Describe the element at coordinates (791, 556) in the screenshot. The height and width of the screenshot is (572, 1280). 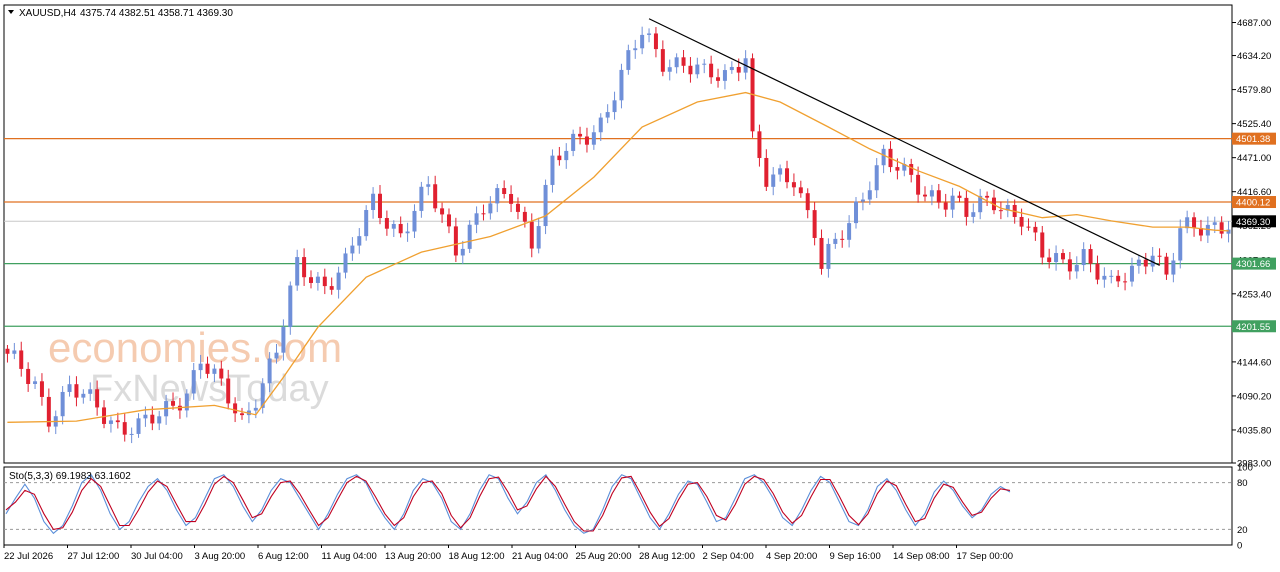
I see `time-axis-label: 4 Sep 20:00` at that location.